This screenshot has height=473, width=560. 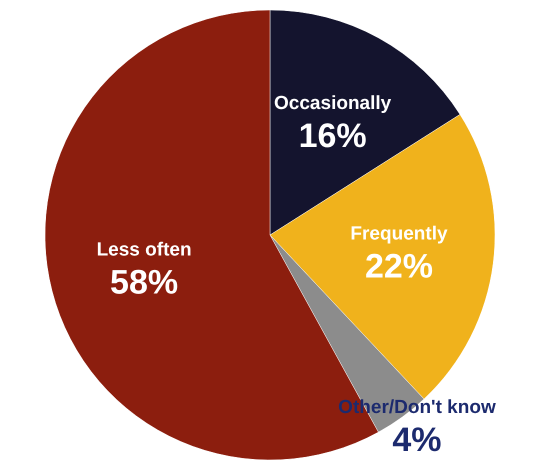 What do you see at coordinates (333, 103) in the screenshot?
I see `slice-label: Occasionally` at bounding box center [333, 103].